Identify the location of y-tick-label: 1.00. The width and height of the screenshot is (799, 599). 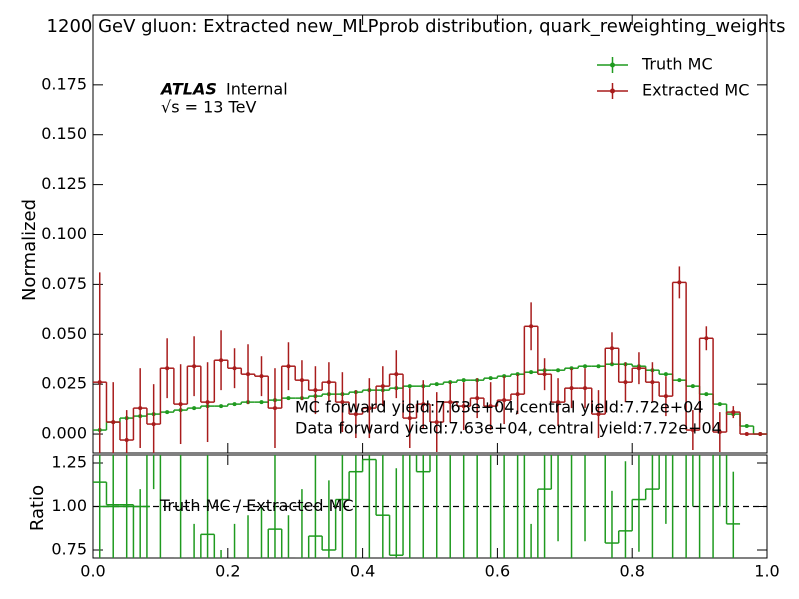
(69, 505).